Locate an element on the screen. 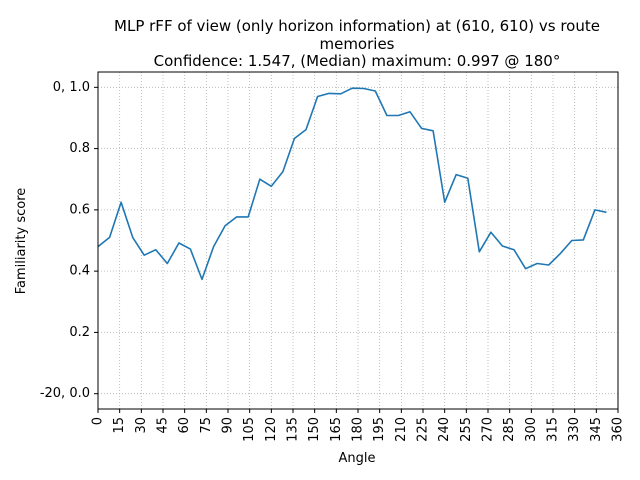 The width and height of the screenshot is (640, 480). x-tick-label: 120 is located at coordinates (271, 429).